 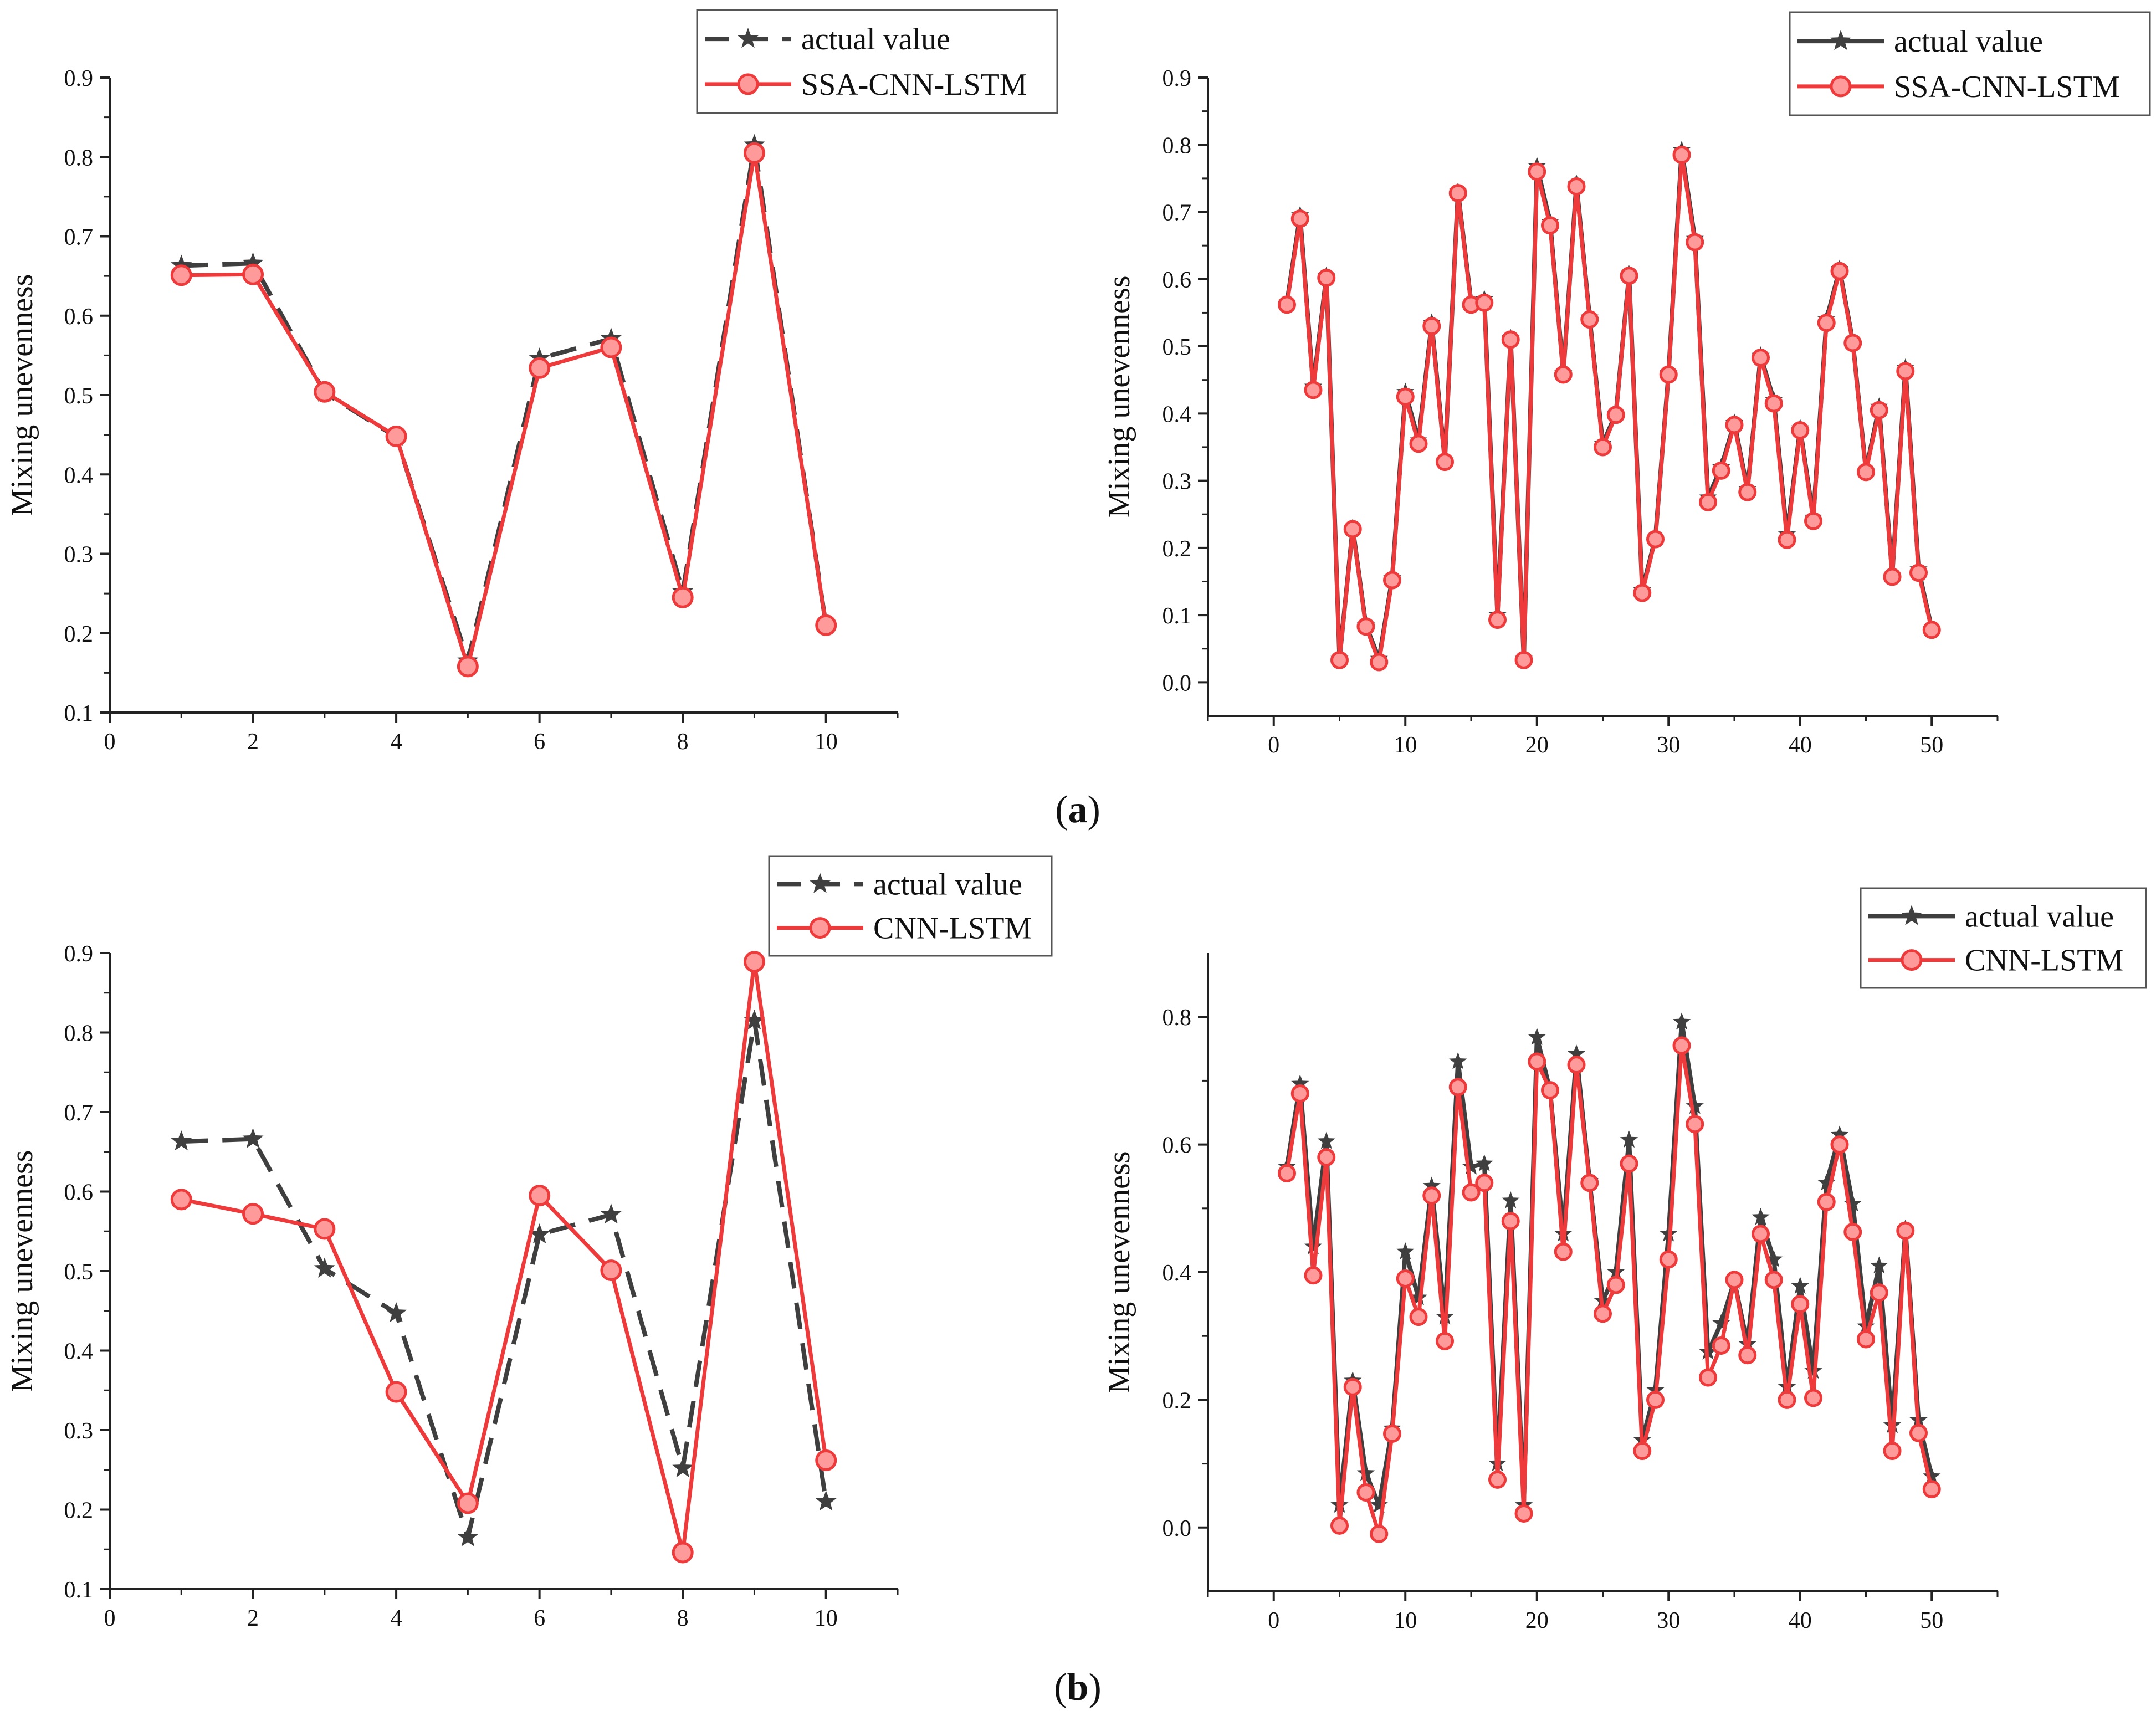 What do you see at coordinates (540, 742) in the screenshot?
I see `x-tick-label: 6` at bounding box center [540, 742].